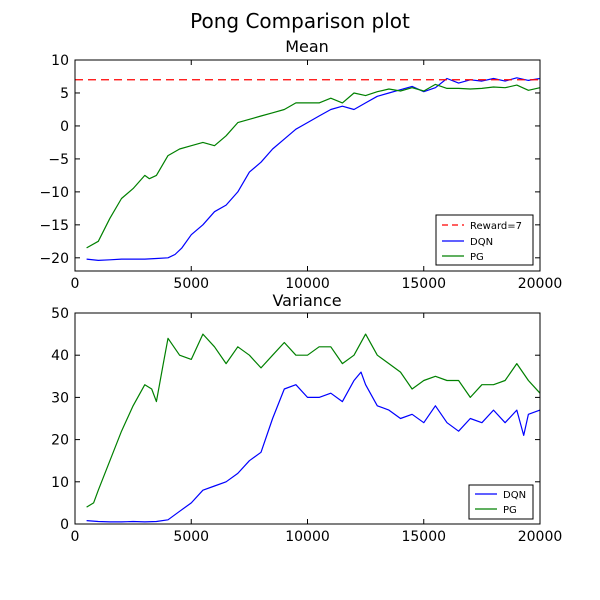 The image size is (600, 600). Describe the element at coordinates (496, 226) in the screenshot. I see `mean-legend-reward-label: Reward=7` at that location.